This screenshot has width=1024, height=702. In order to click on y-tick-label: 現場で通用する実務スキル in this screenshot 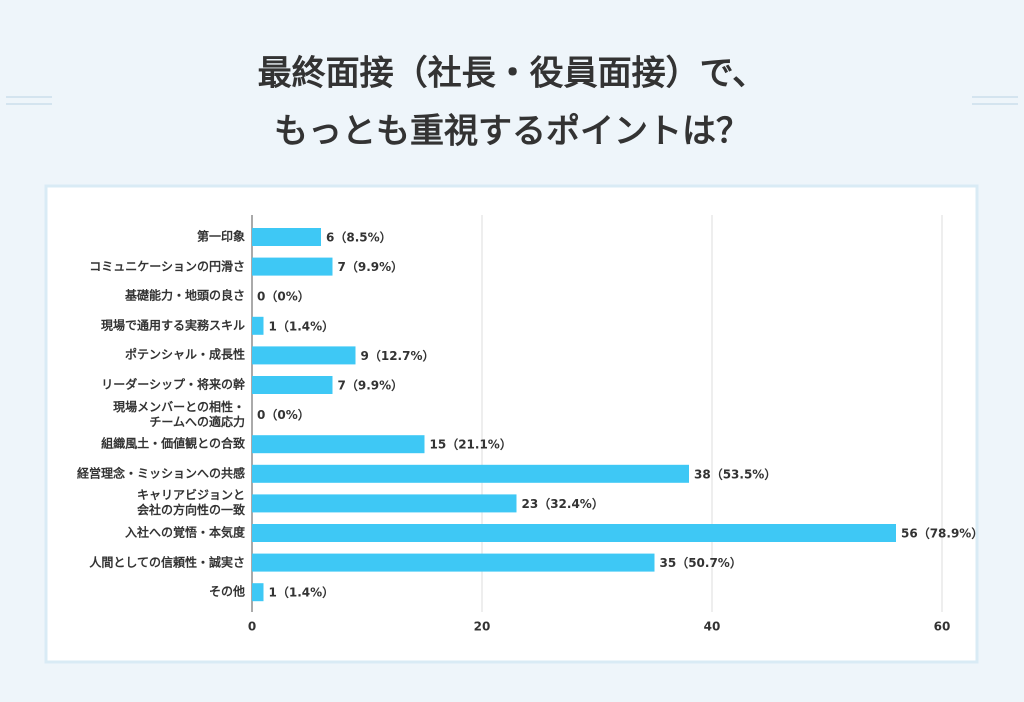, I will do `click(172, 325)`.